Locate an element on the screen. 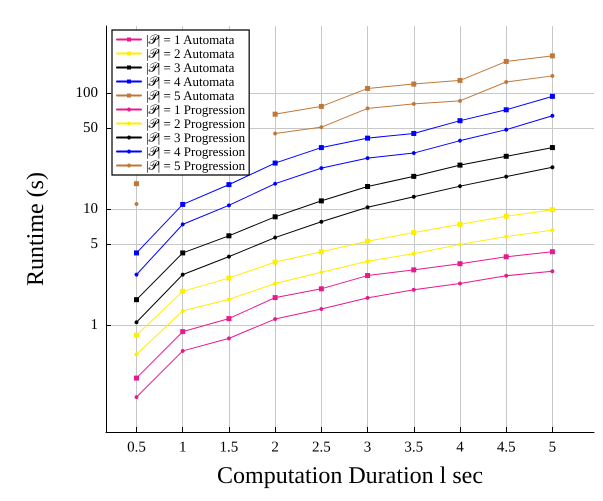  x-tick-label: 4 is located at coordinates (460, 448).